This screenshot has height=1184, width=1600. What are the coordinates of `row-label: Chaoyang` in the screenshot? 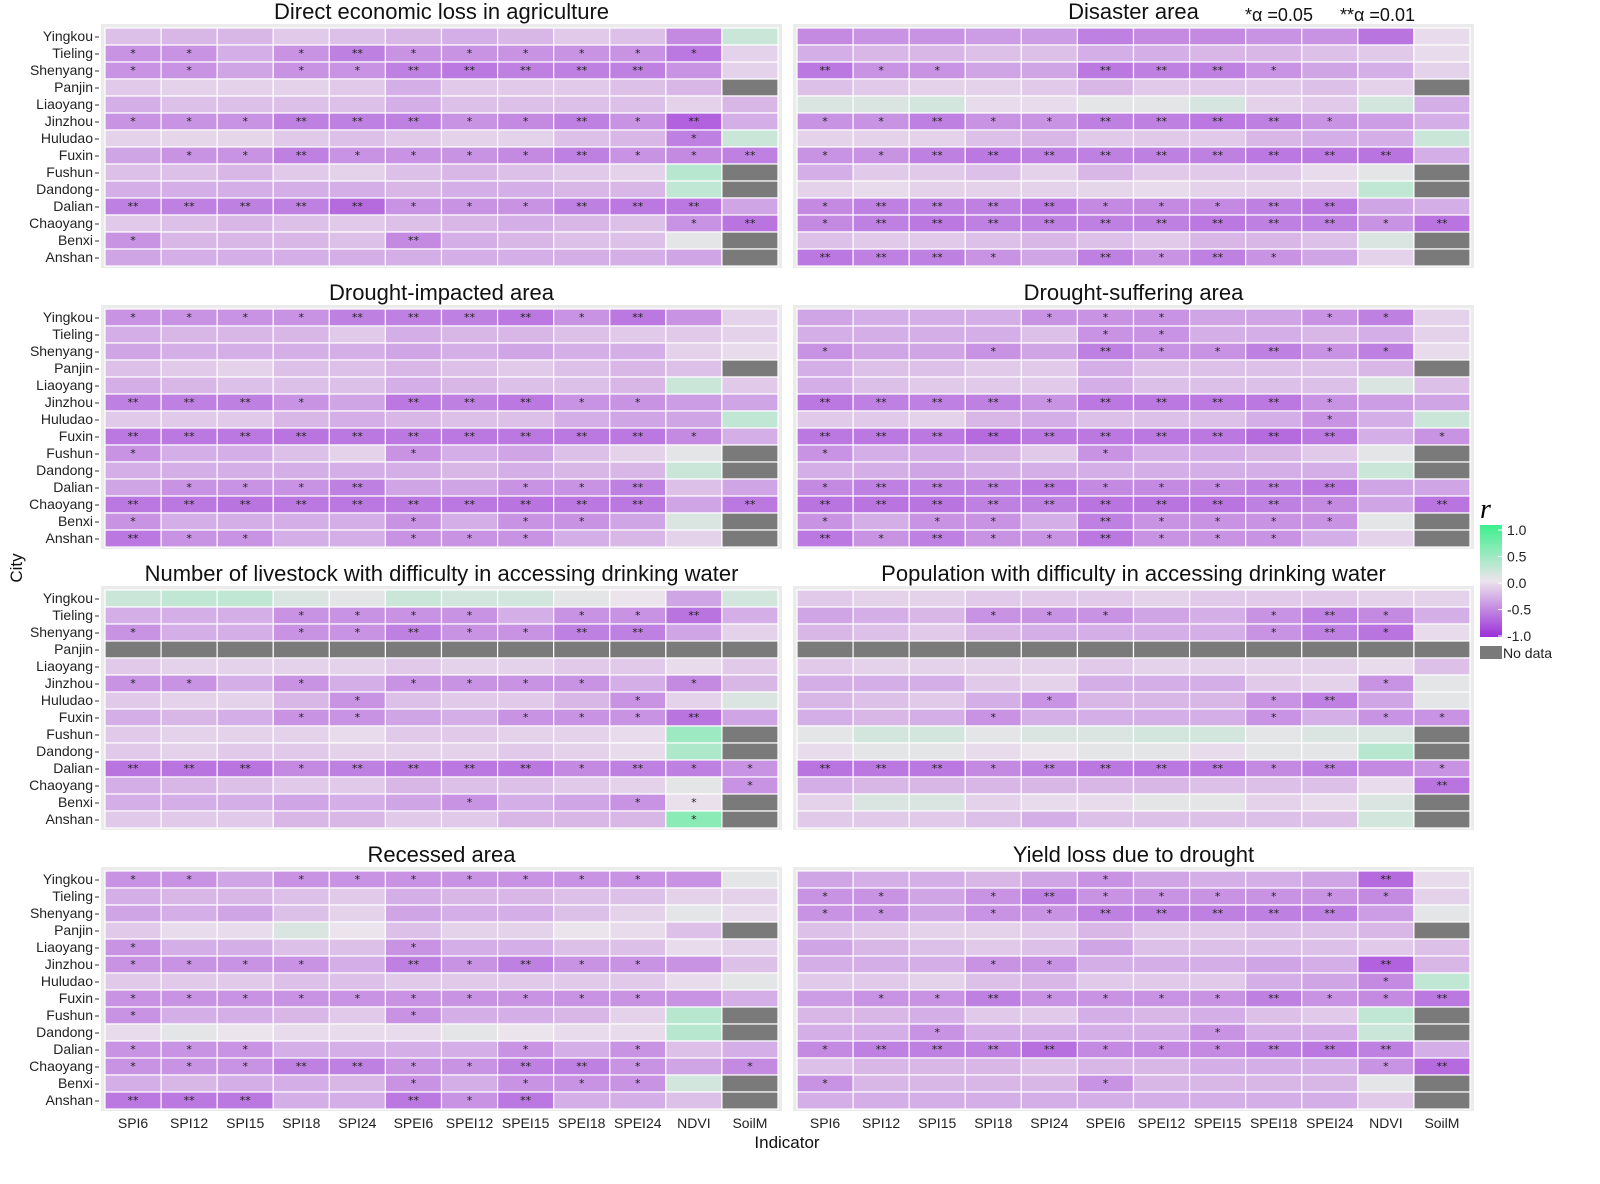 It's located at (61, 785).